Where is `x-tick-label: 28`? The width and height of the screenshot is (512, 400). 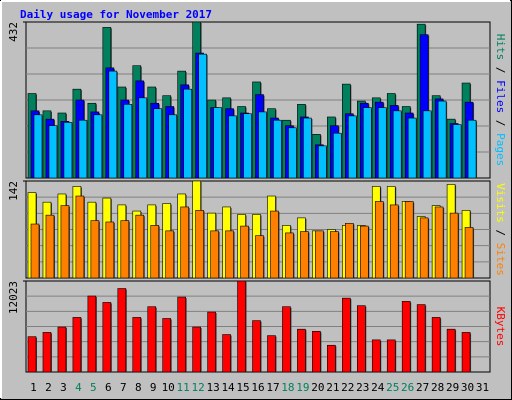
x-tick-label: 28 is located at coordinates (437, 387).